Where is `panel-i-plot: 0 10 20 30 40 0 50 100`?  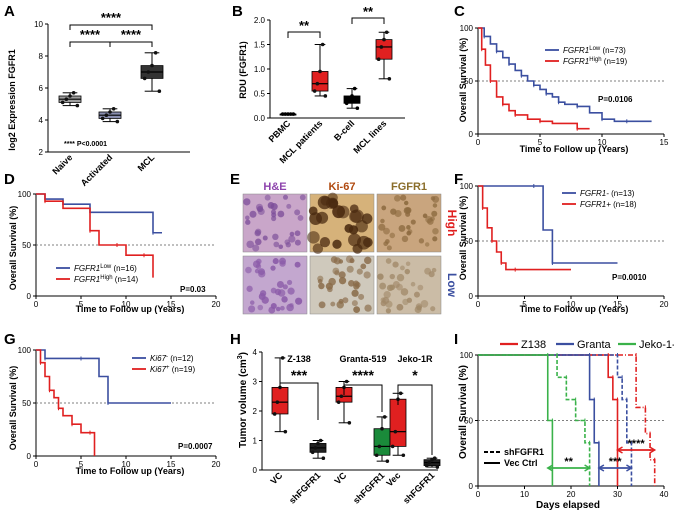 panel-i-plot: 0 10 20 30 40 0 50 100 is located at coordinates (564, 425).